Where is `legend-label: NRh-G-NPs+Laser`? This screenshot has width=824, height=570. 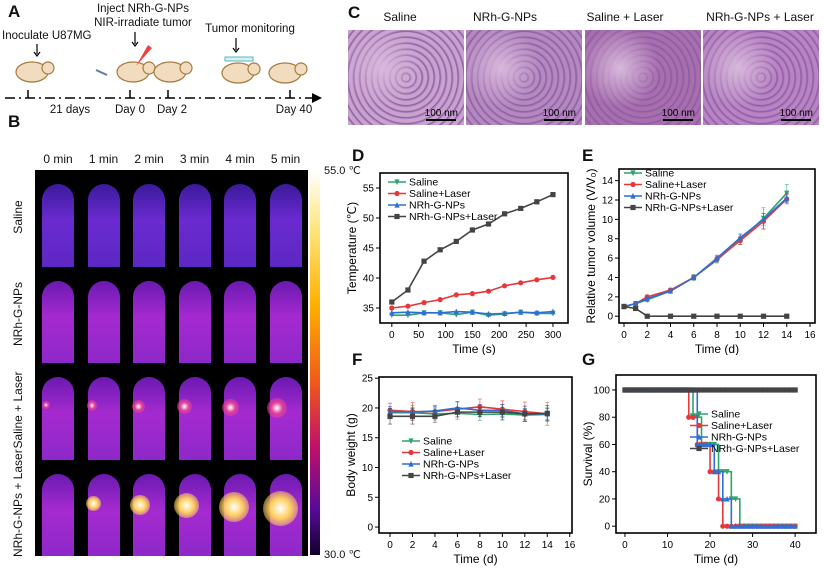 legend-label: NRh-G-NPs+Laser is located at coordinates (467, 476).